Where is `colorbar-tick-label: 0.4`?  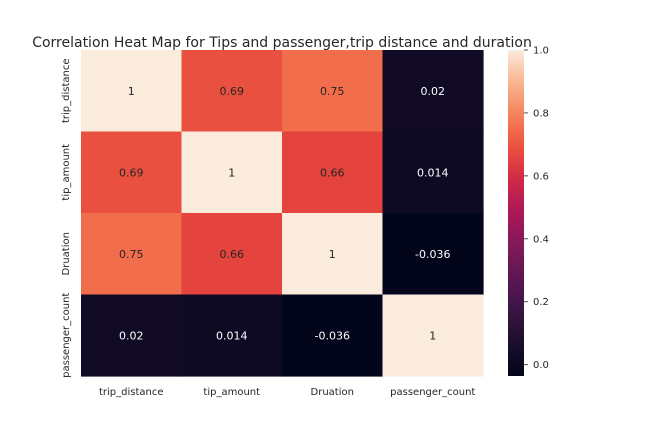 colorbar-tick-label: 0.4 is located at coordinates (541, 239).